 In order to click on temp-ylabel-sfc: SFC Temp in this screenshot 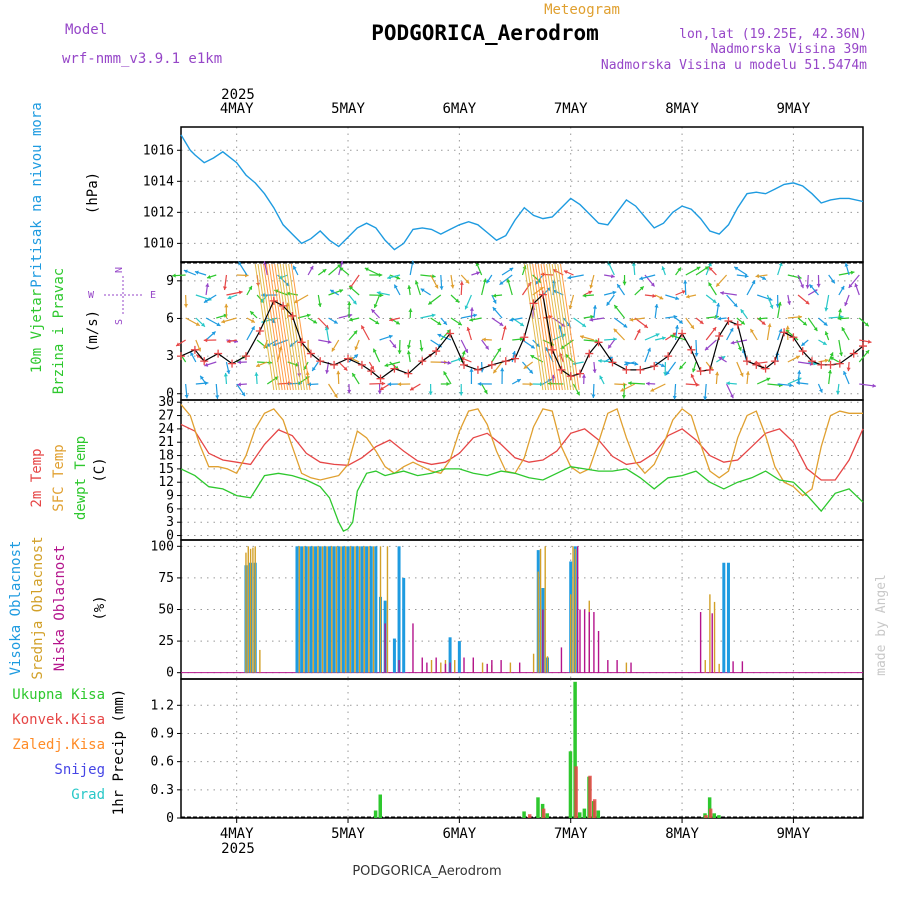, I will do `click(59, 477)`.